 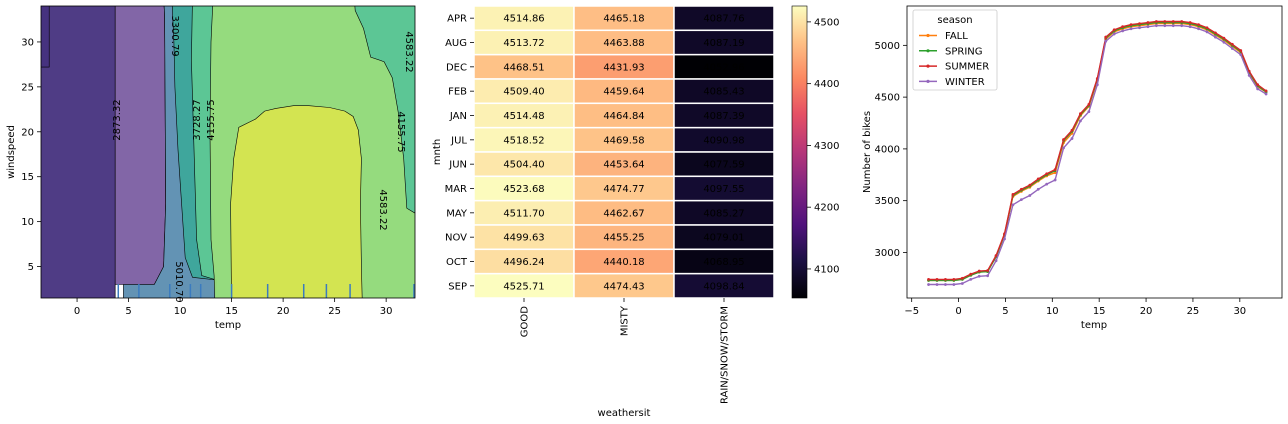 I want to click on series-point-fall, so click(x=1055, y=173).